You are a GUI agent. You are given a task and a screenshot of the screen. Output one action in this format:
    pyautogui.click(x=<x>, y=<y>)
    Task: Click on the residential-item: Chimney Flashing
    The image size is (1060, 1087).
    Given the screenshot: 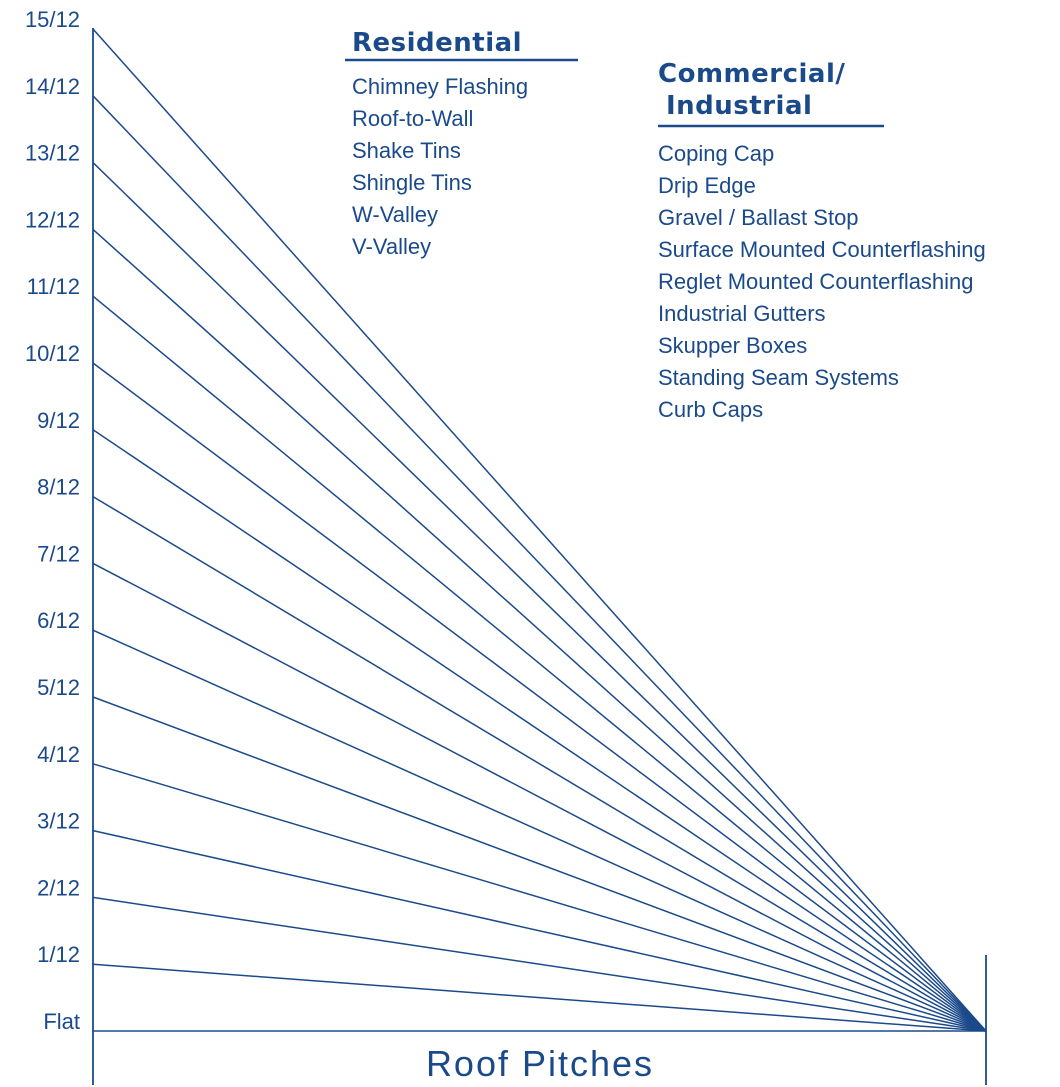 What is the action you would take?
    pyautogui.click(x=440, y=86)
    